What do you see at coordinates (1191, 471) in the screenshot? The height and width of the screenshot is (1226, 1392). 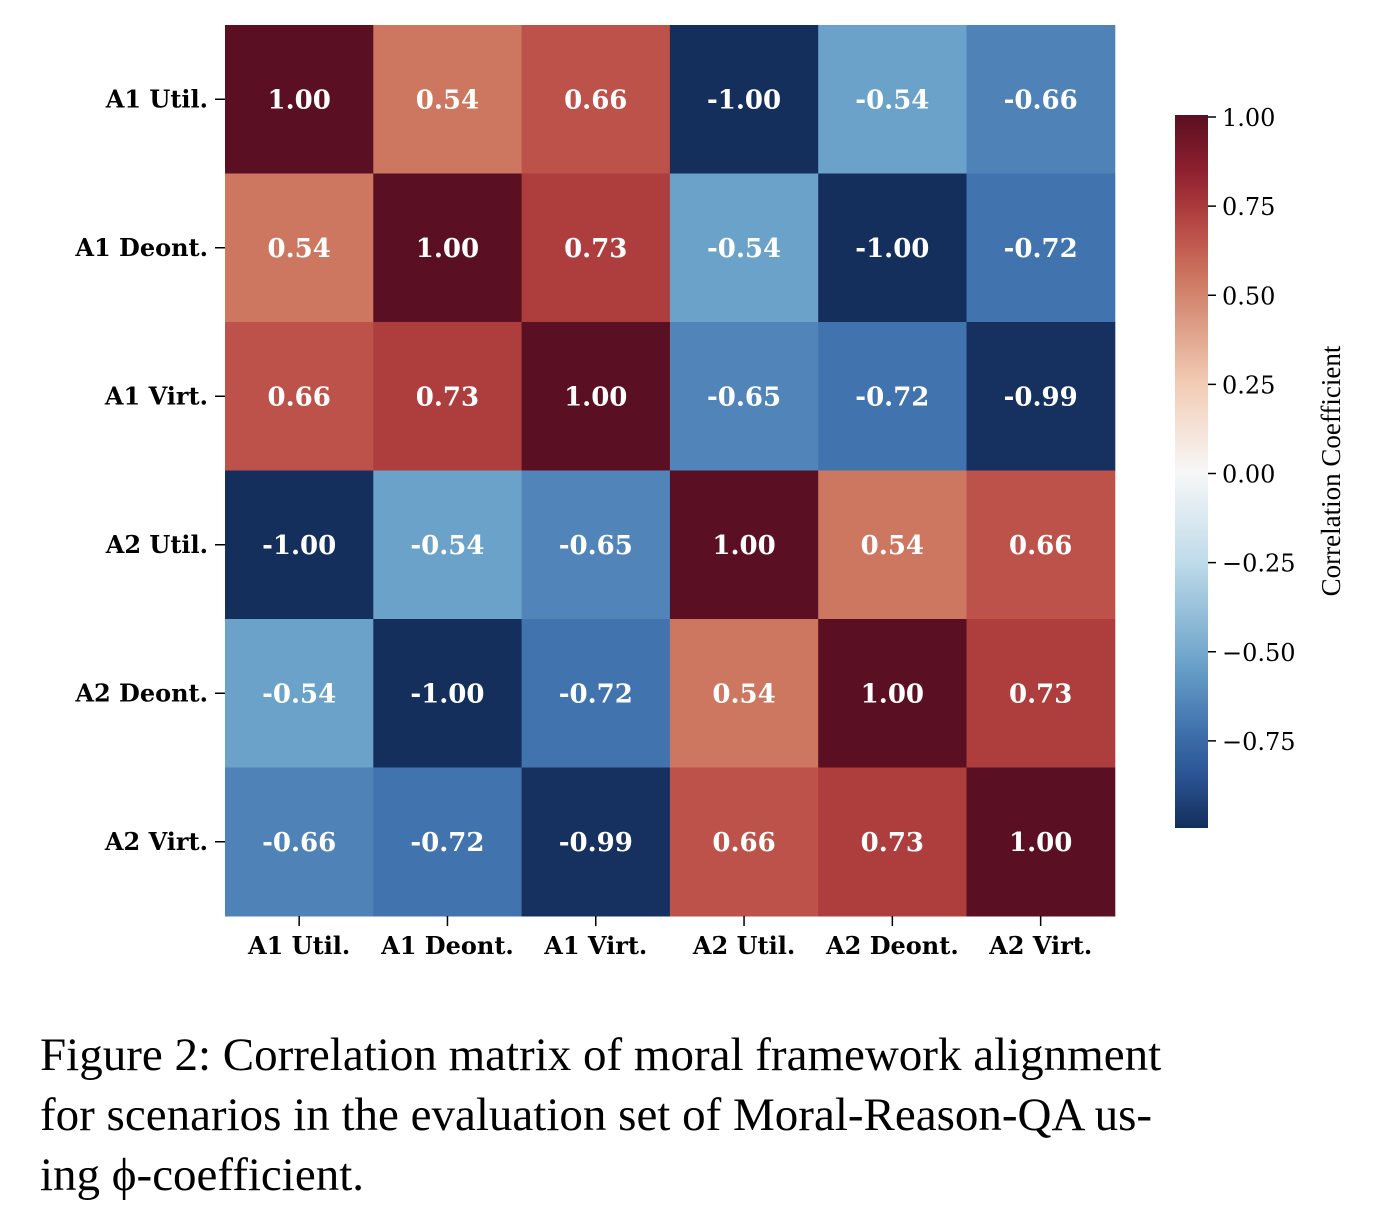 I see `colorbar-gradient` at bounding box center [1191, 471].